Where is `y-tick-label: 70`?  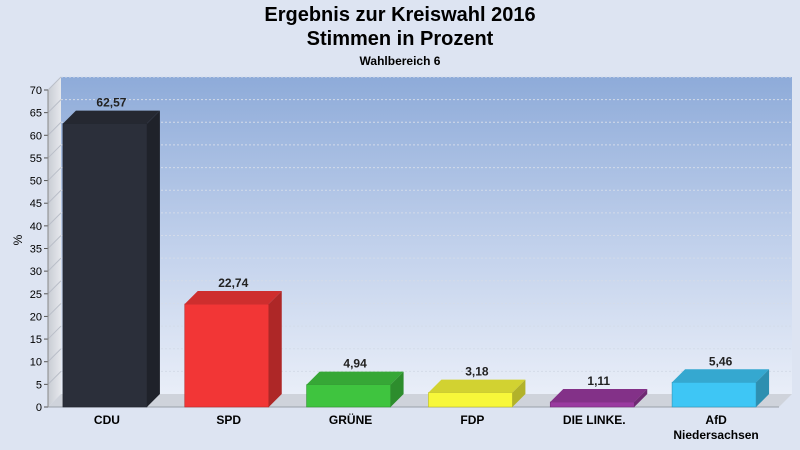
y-tick-label: 70 is located at coordinates (36, 91).